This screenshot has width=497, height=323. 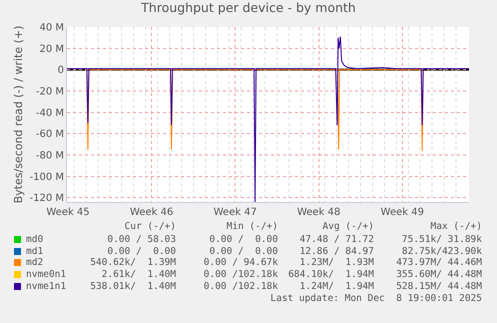 What do you see at coordinates (318, 212) in the screenshot?
I see `x-tick-label: Week 48` at bounding box center [318, 212].